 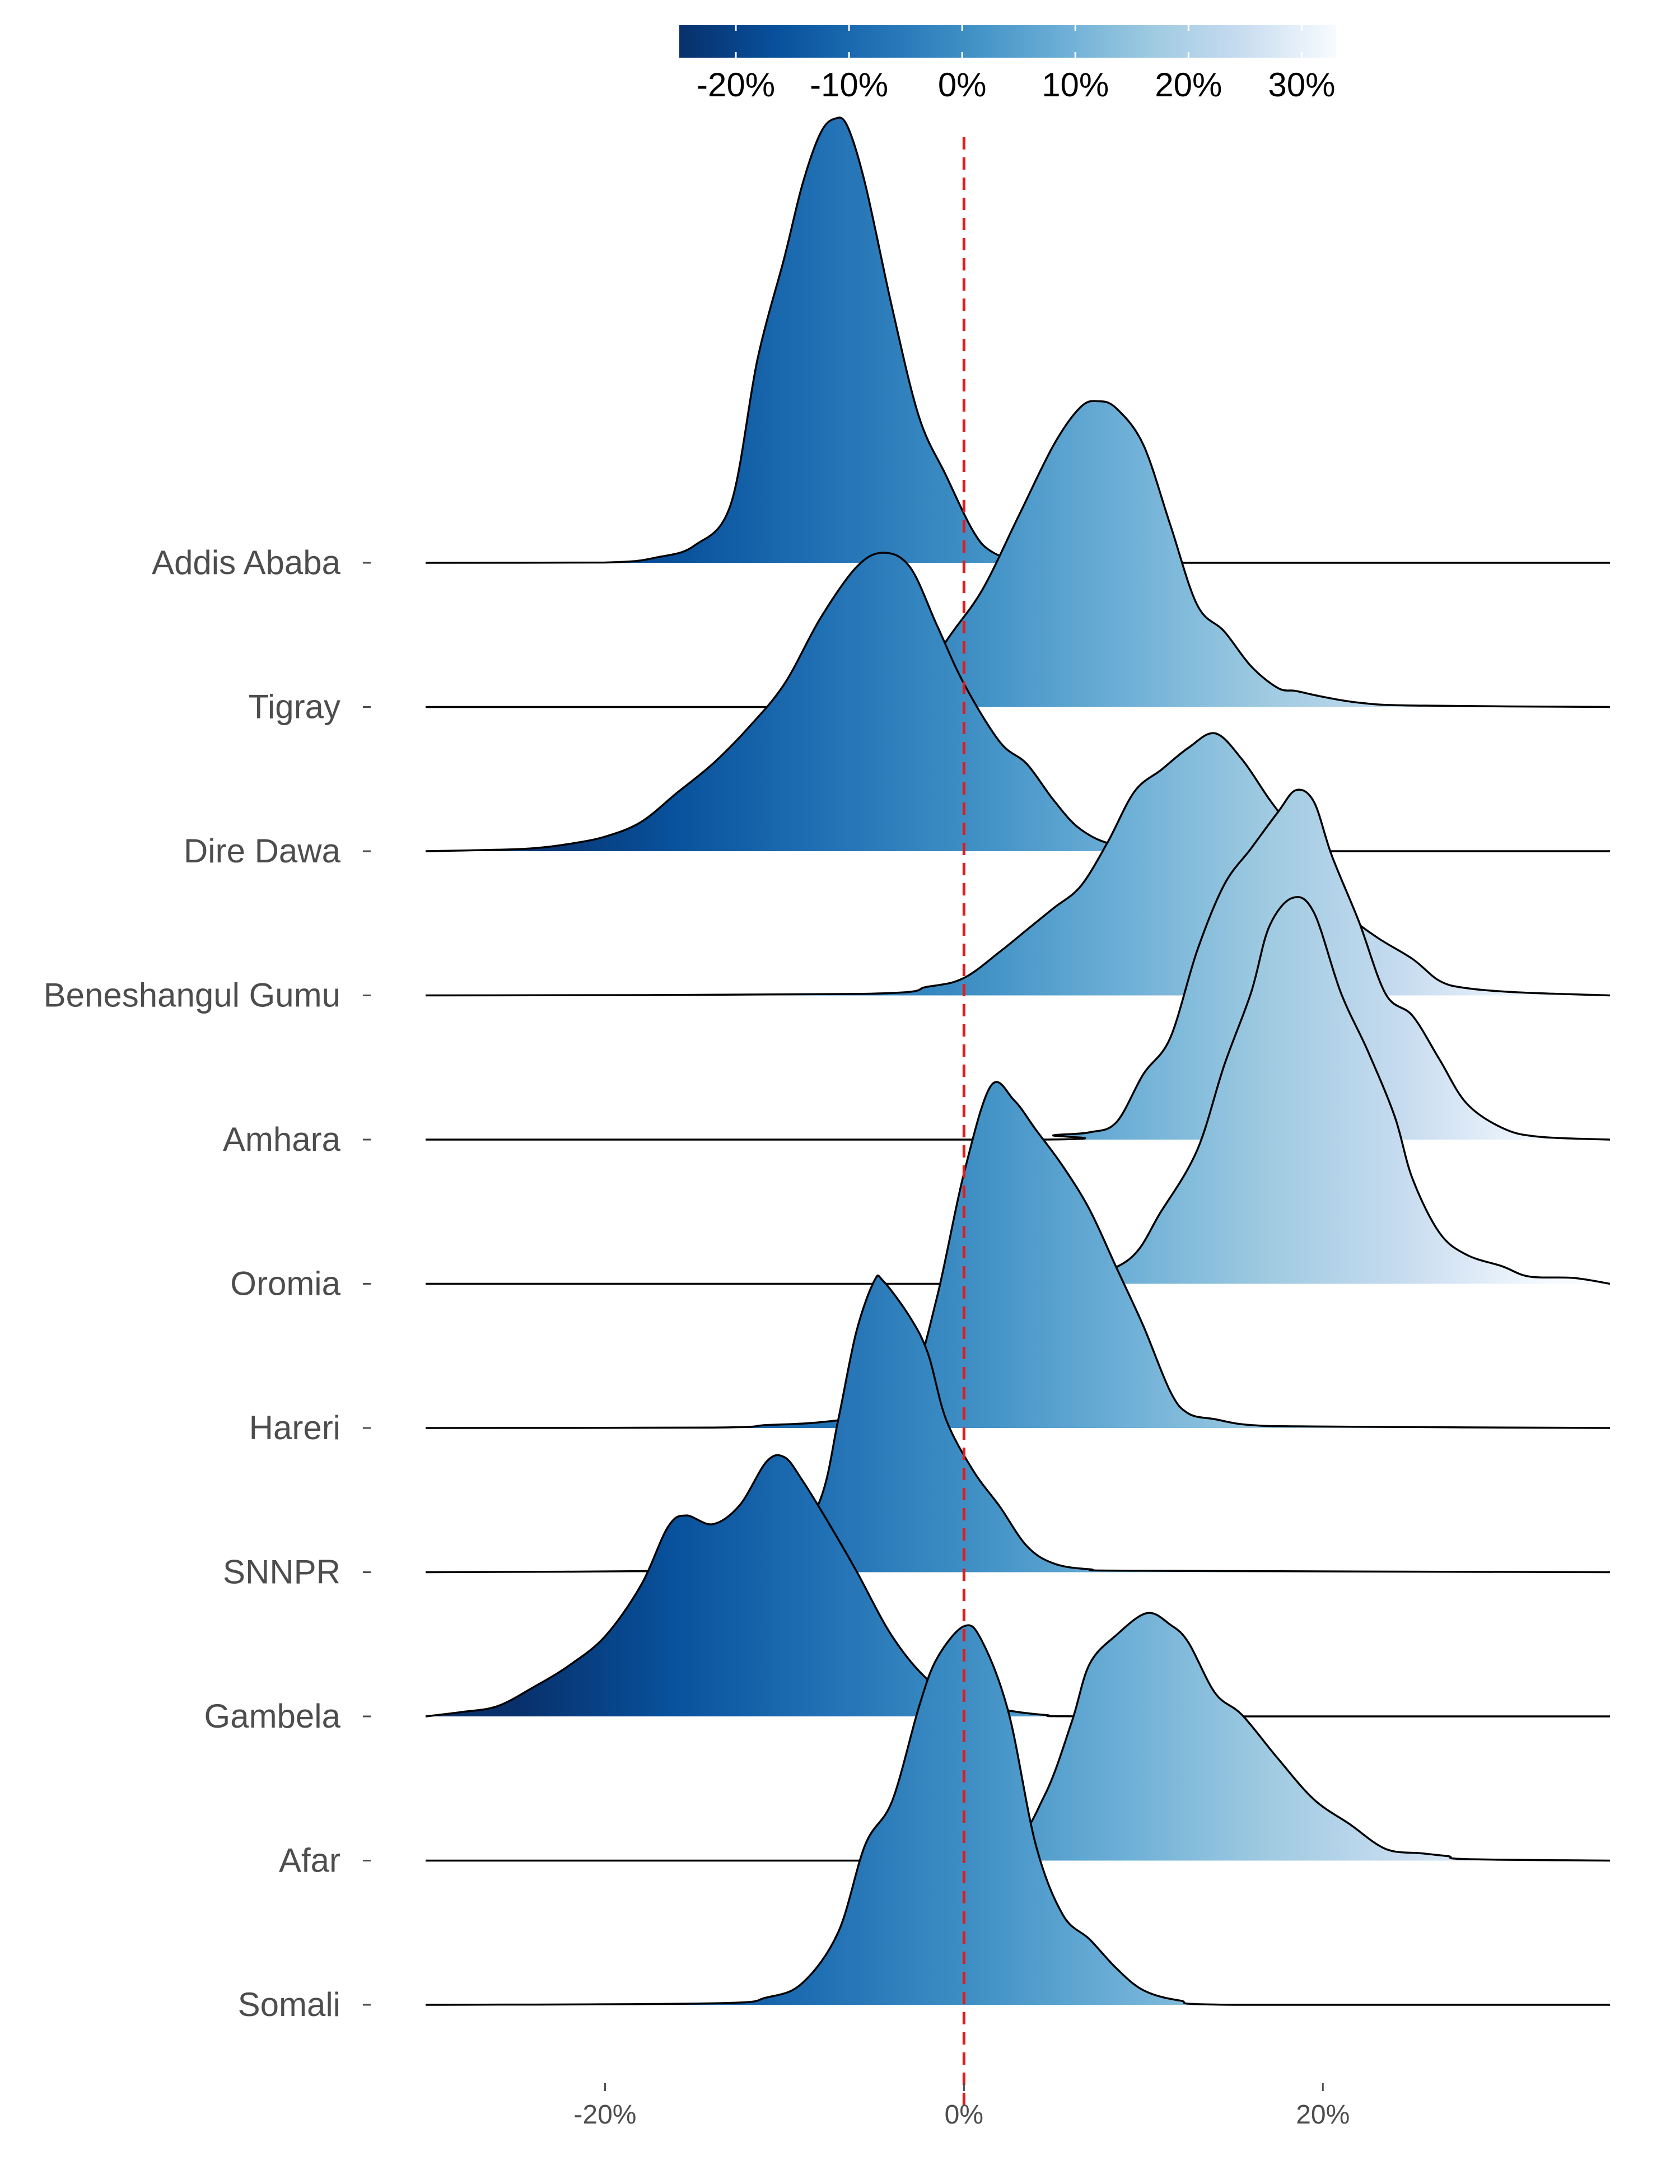 I want to click on colorbar: -20% -10% 0% 10% 20% 30%, so click(x=1008, y=65).